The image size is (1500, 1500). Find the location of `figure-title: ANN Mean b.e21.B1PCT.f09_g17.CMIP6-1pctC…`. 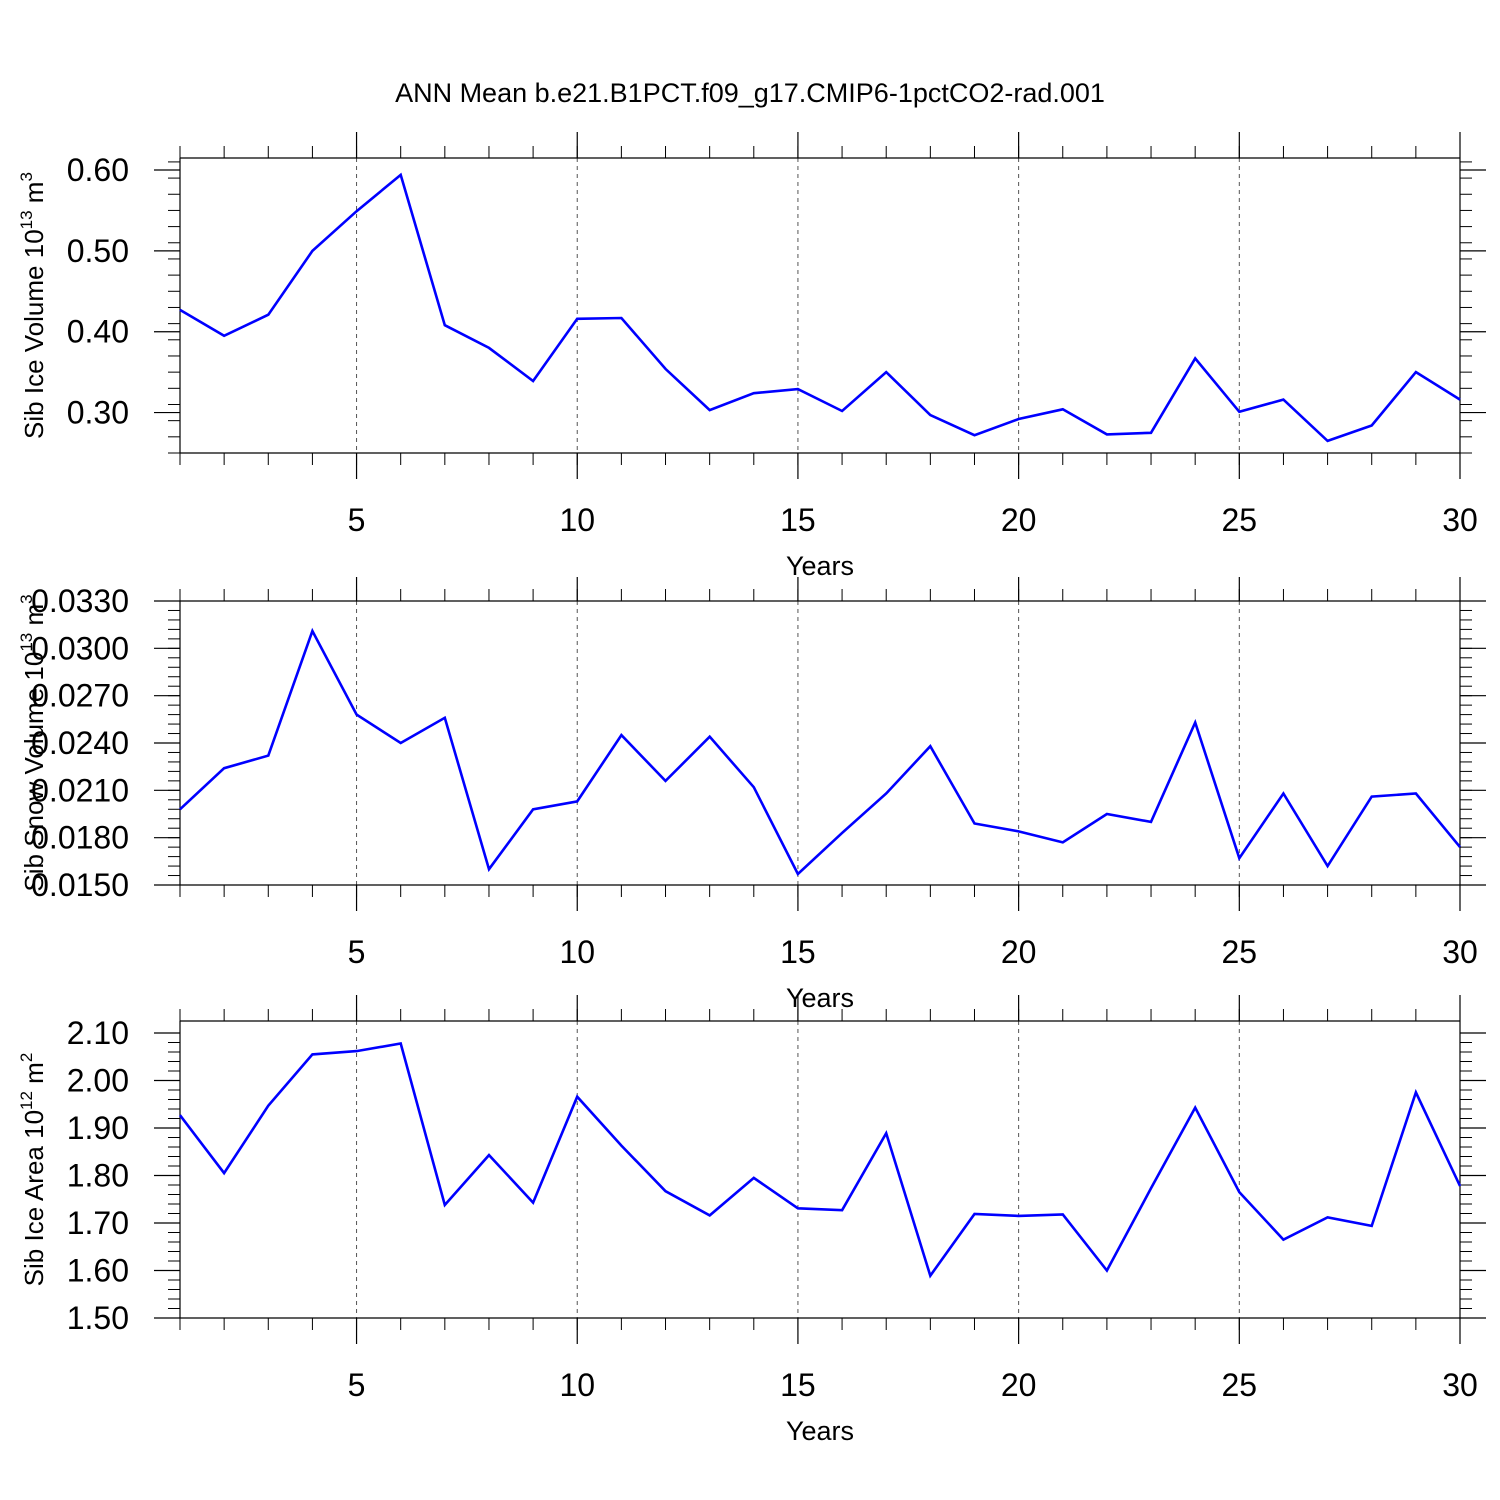

figure-title: ANN Mean b.e21.B1PCT.f09_g17.CMIP6-1pctC… is located at coordinates (750, 93).